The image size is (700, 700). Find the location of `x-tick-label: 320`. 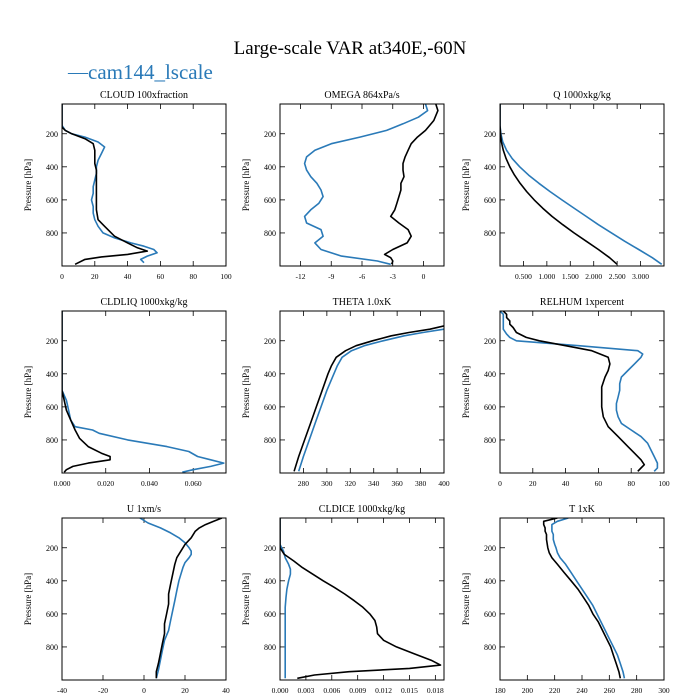

x-tick-label: 320 is located at coordinates (351, 483).